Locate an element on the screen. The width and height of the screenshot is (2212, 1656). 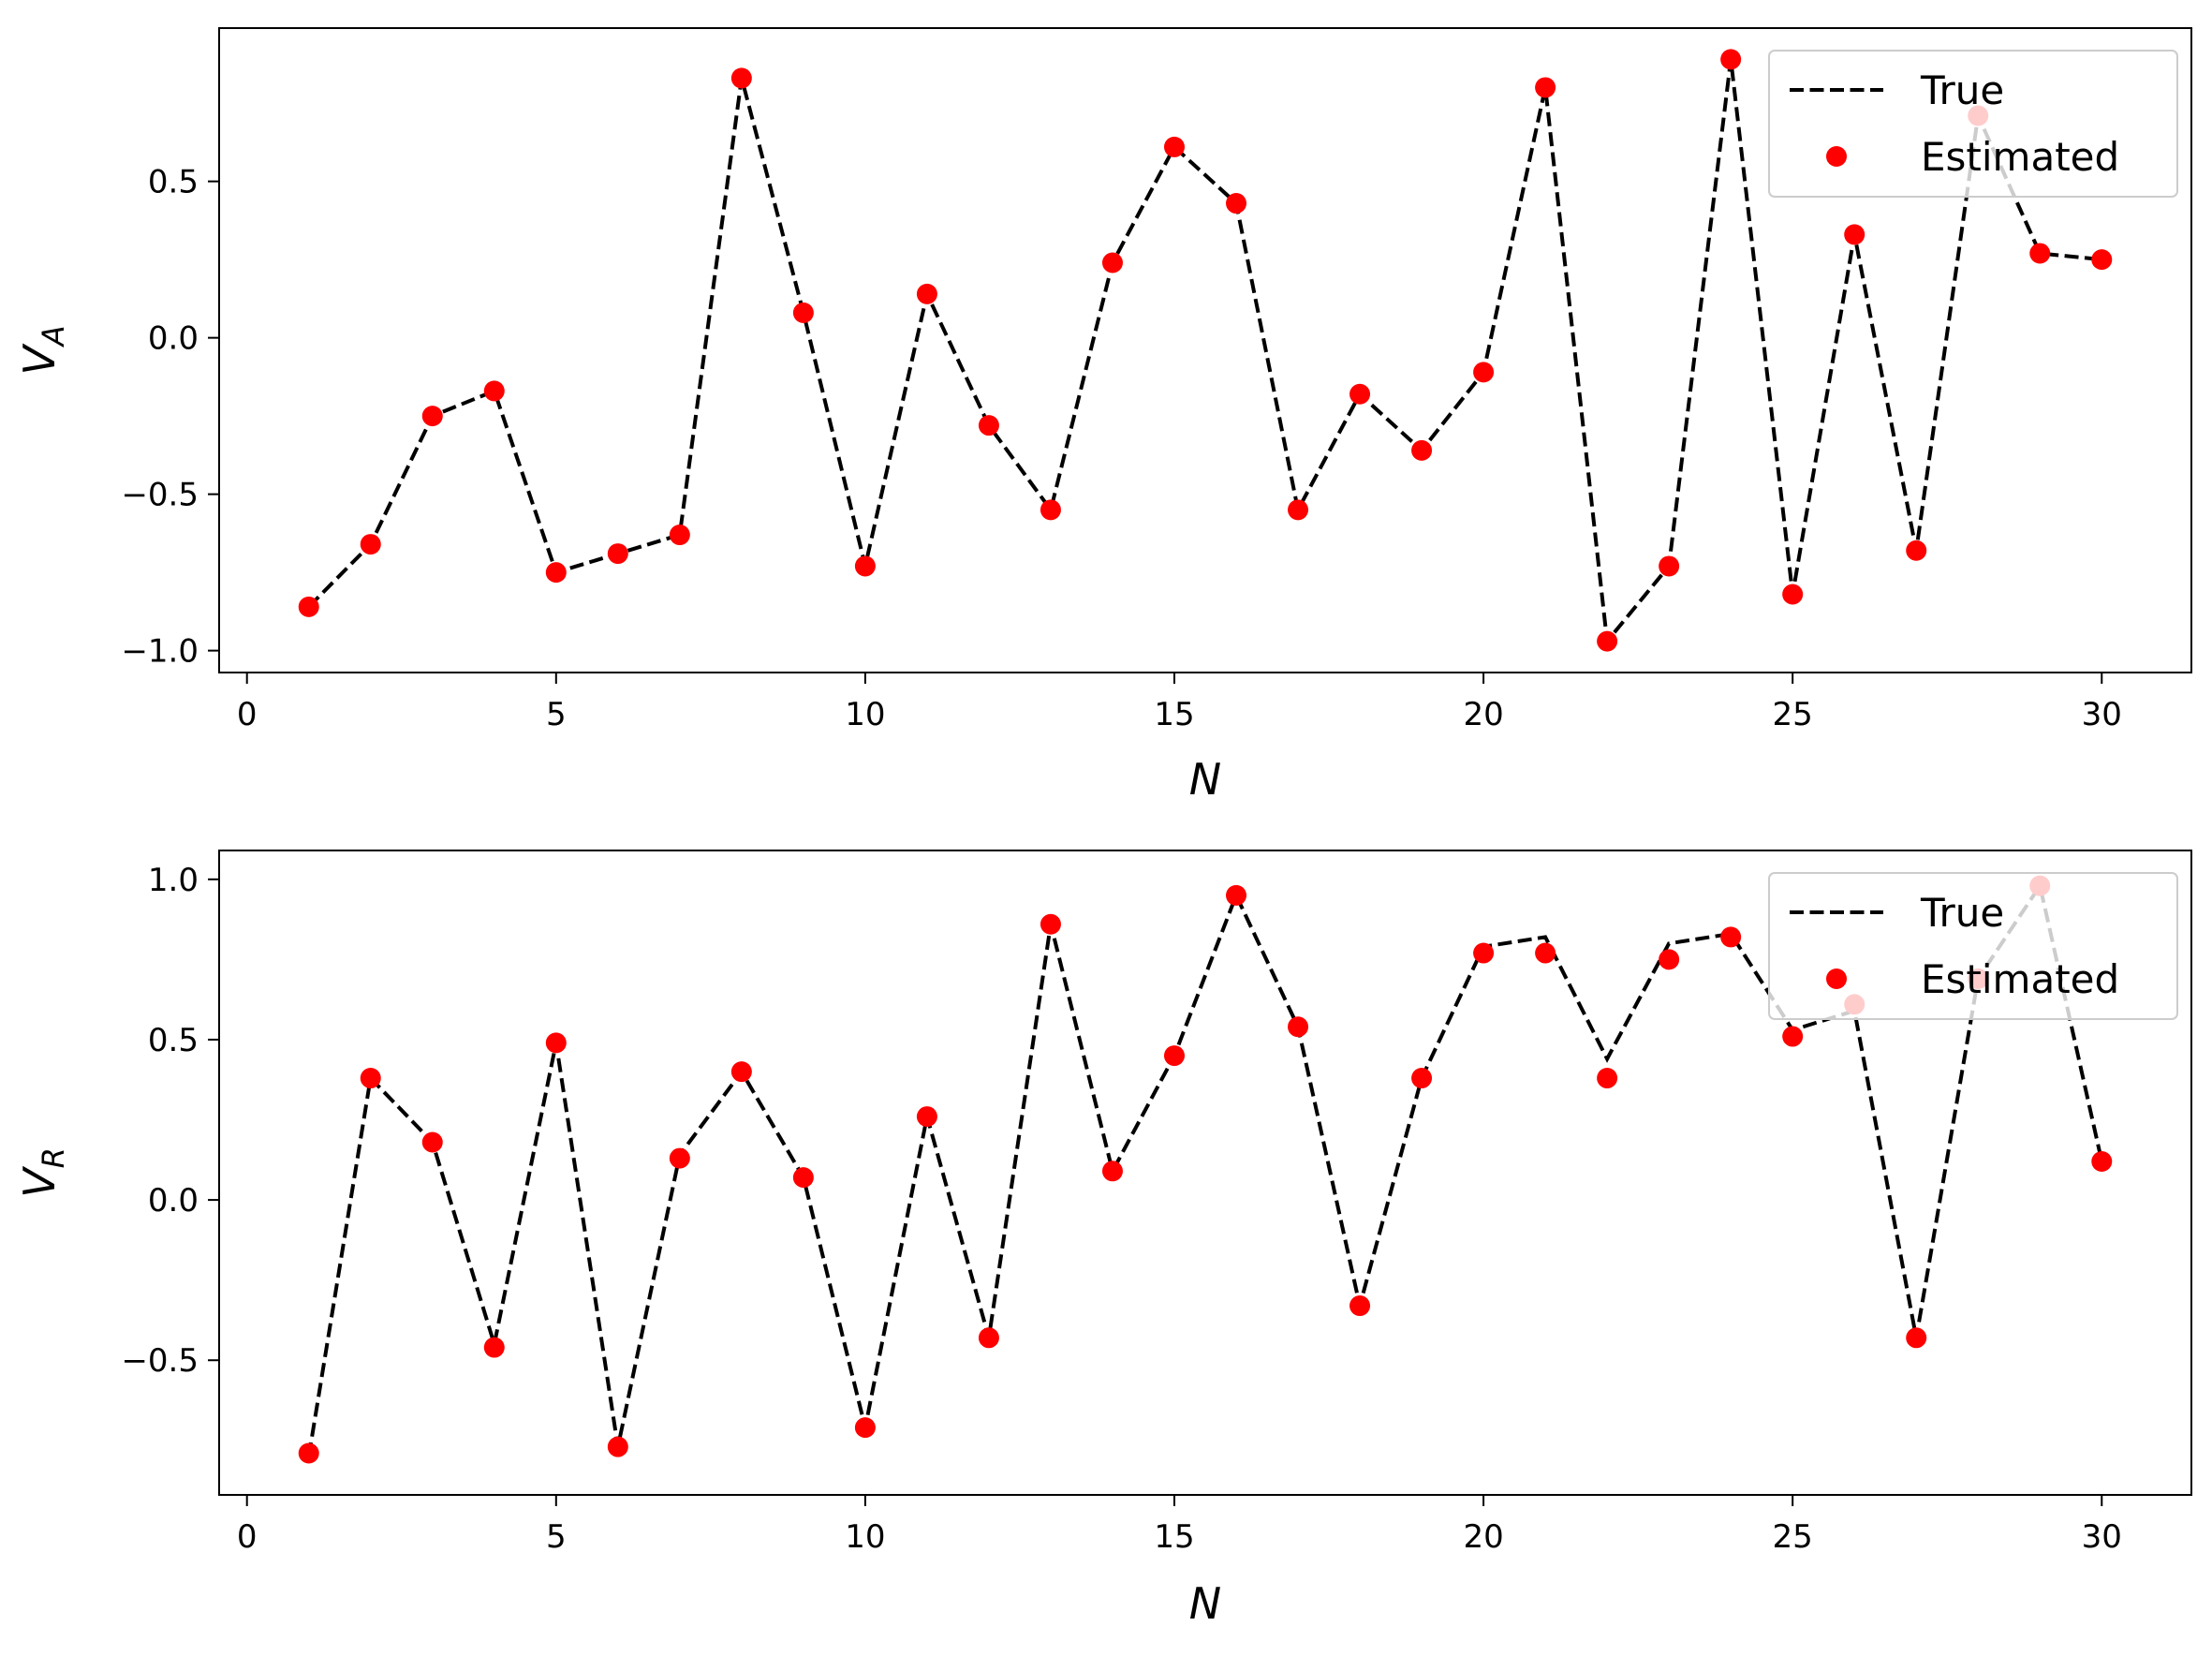
y-tick-label: −1.0 is located at coordinates (160, 652).